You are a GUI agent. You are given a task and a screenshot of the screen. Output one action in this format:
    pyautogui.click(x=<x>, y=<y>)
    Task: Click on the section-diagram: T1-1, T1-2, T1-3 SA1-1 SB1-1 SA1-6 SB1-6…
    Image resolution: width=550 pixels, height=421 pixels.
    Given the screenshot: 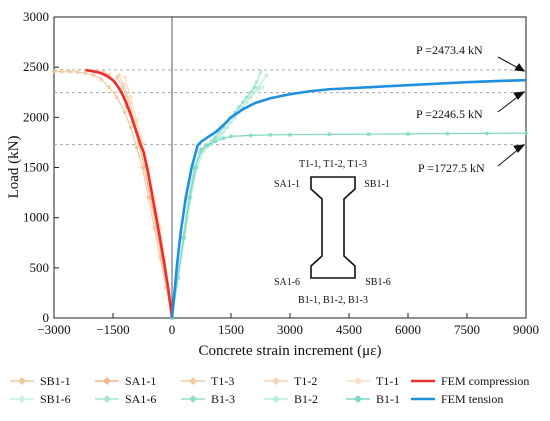 What is the action you would take?
    pyautogui.click(x=332, y=232)
    